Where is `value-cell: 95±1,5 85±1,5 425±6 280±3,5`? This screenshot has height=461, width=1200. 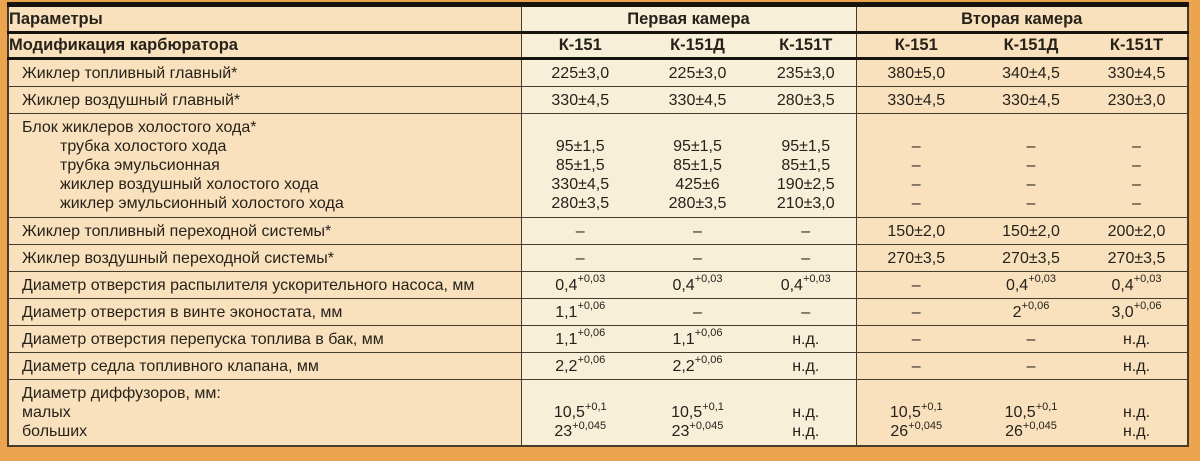
value-cell: 95±1,5 85±1,5 425±6 280±3,5 is located at coordinates (697, 165).